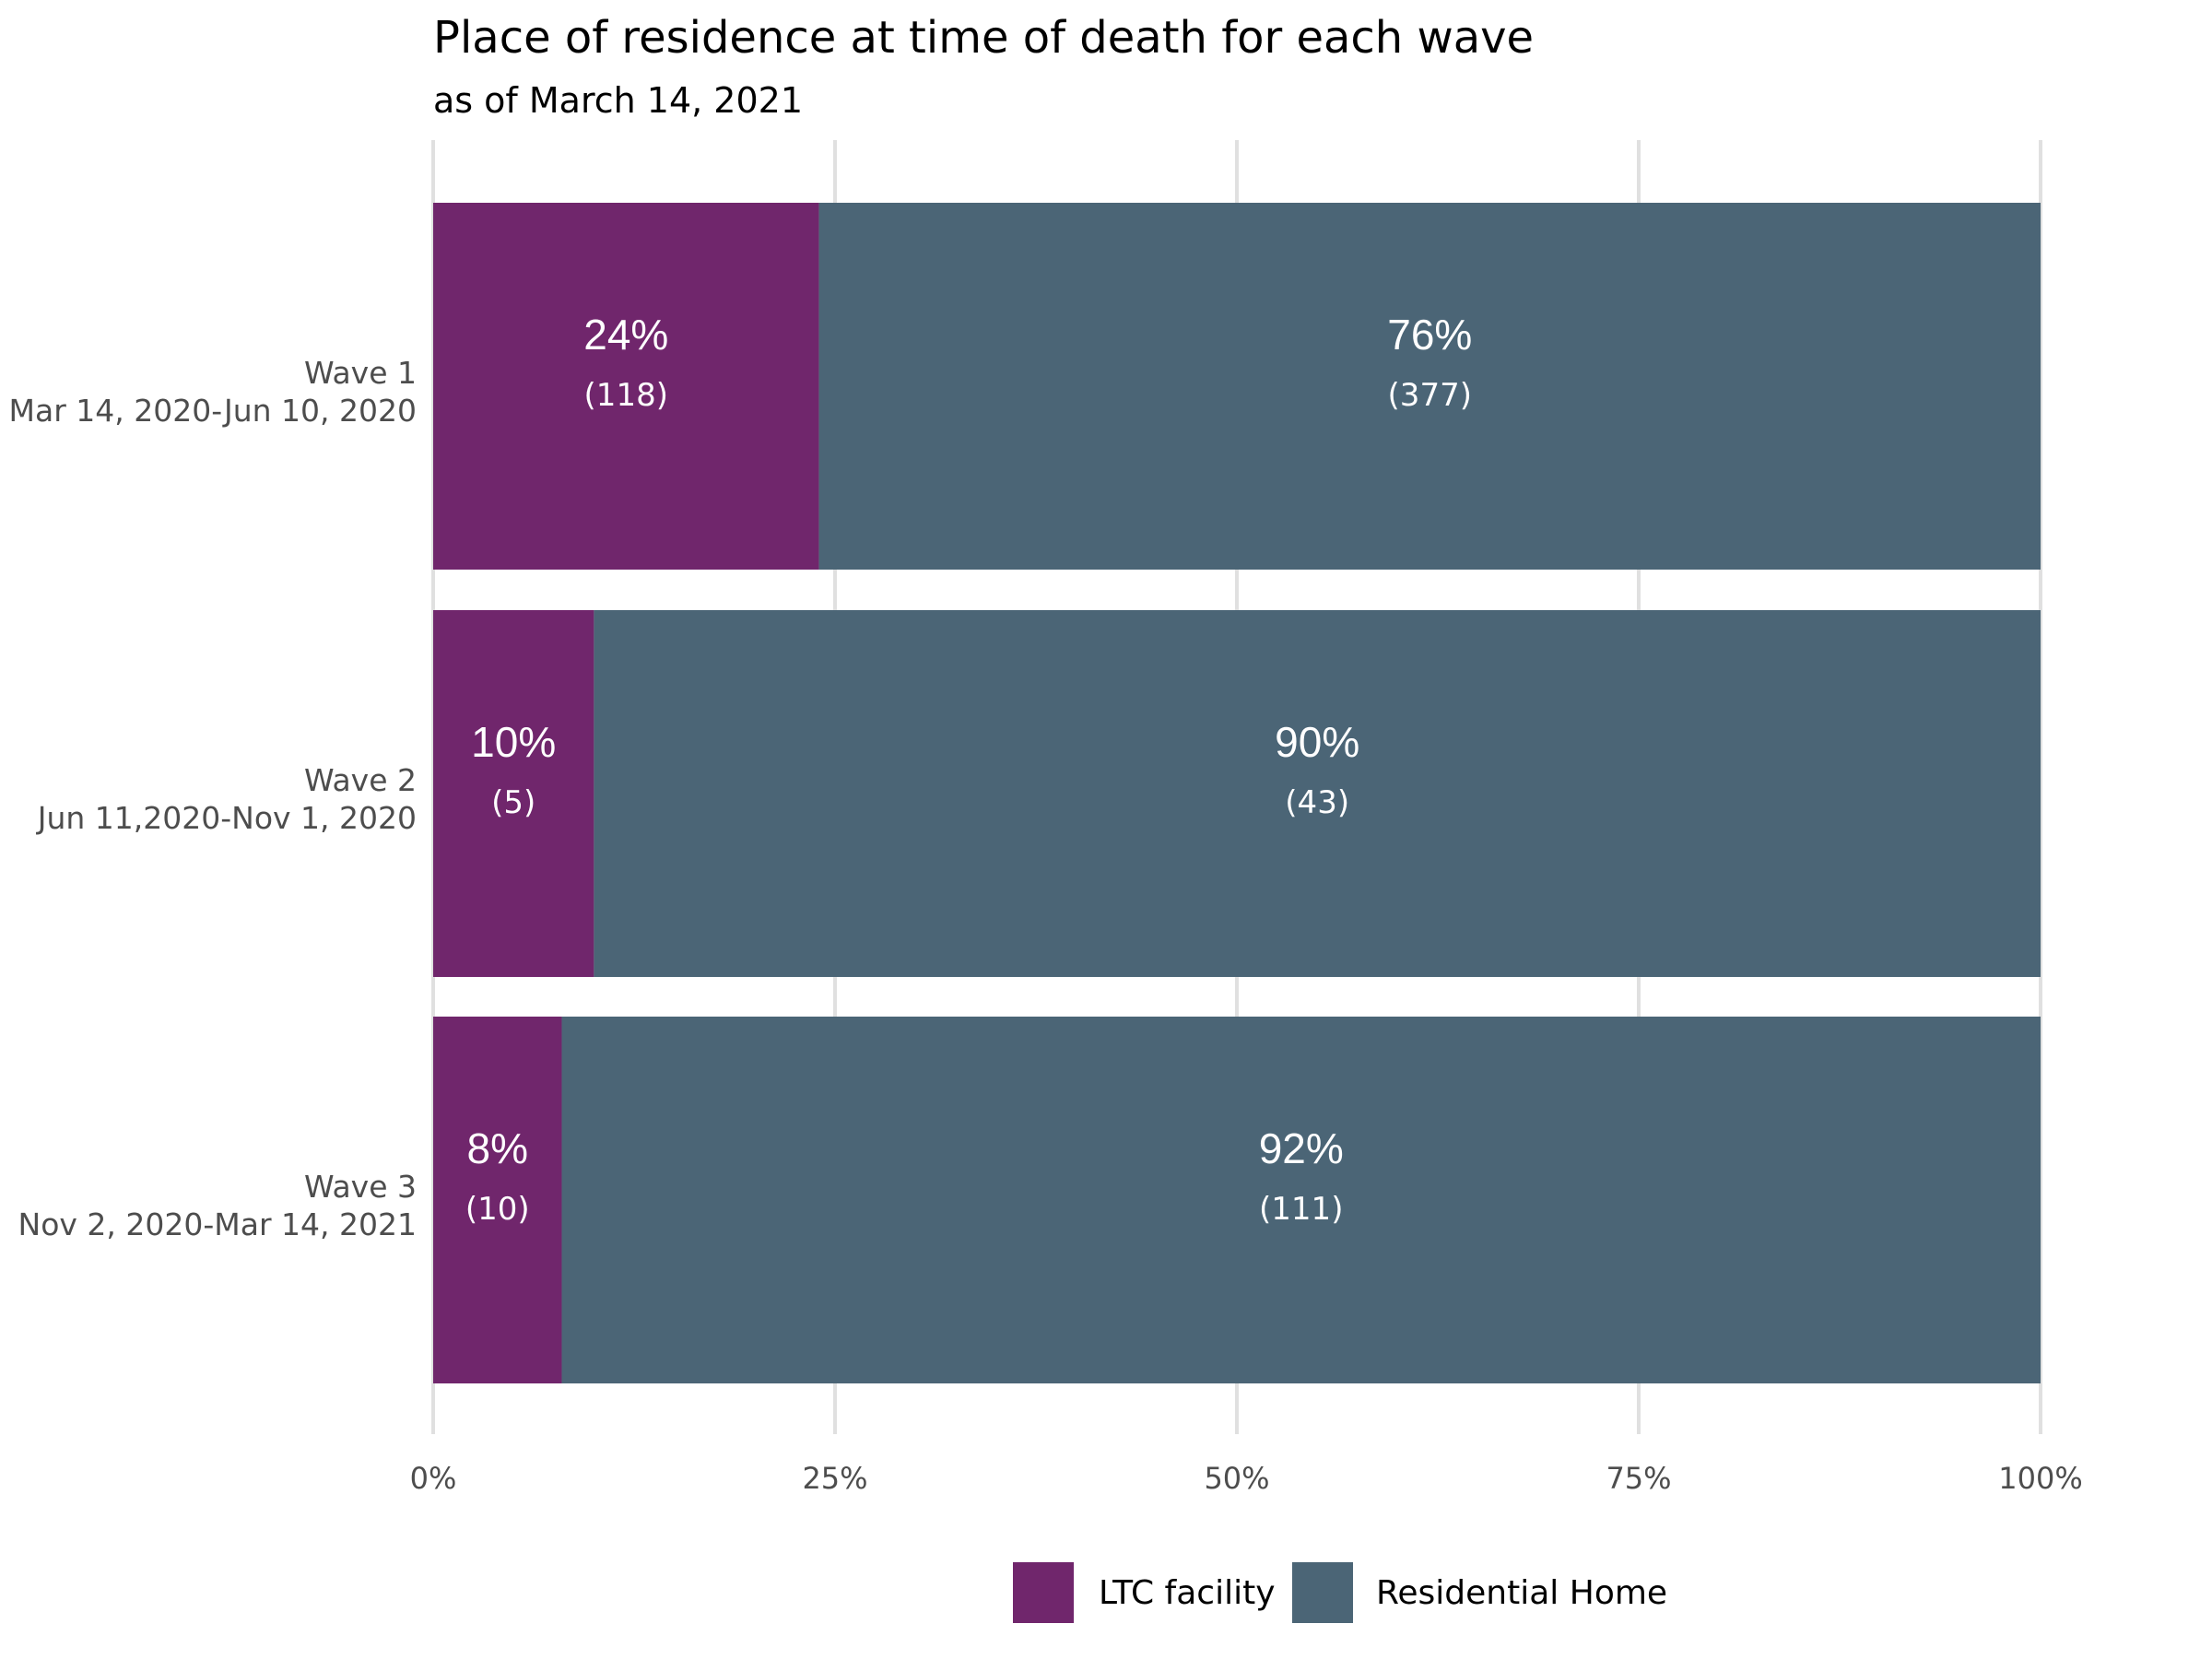 Image resolution: width=2212 pixels, height=1659 pixels. What do you see at coordinates (1043, 1592) in the screenshot?
I see `legend-swatch-ltc-facility` at bounding box center [1043, 1592].